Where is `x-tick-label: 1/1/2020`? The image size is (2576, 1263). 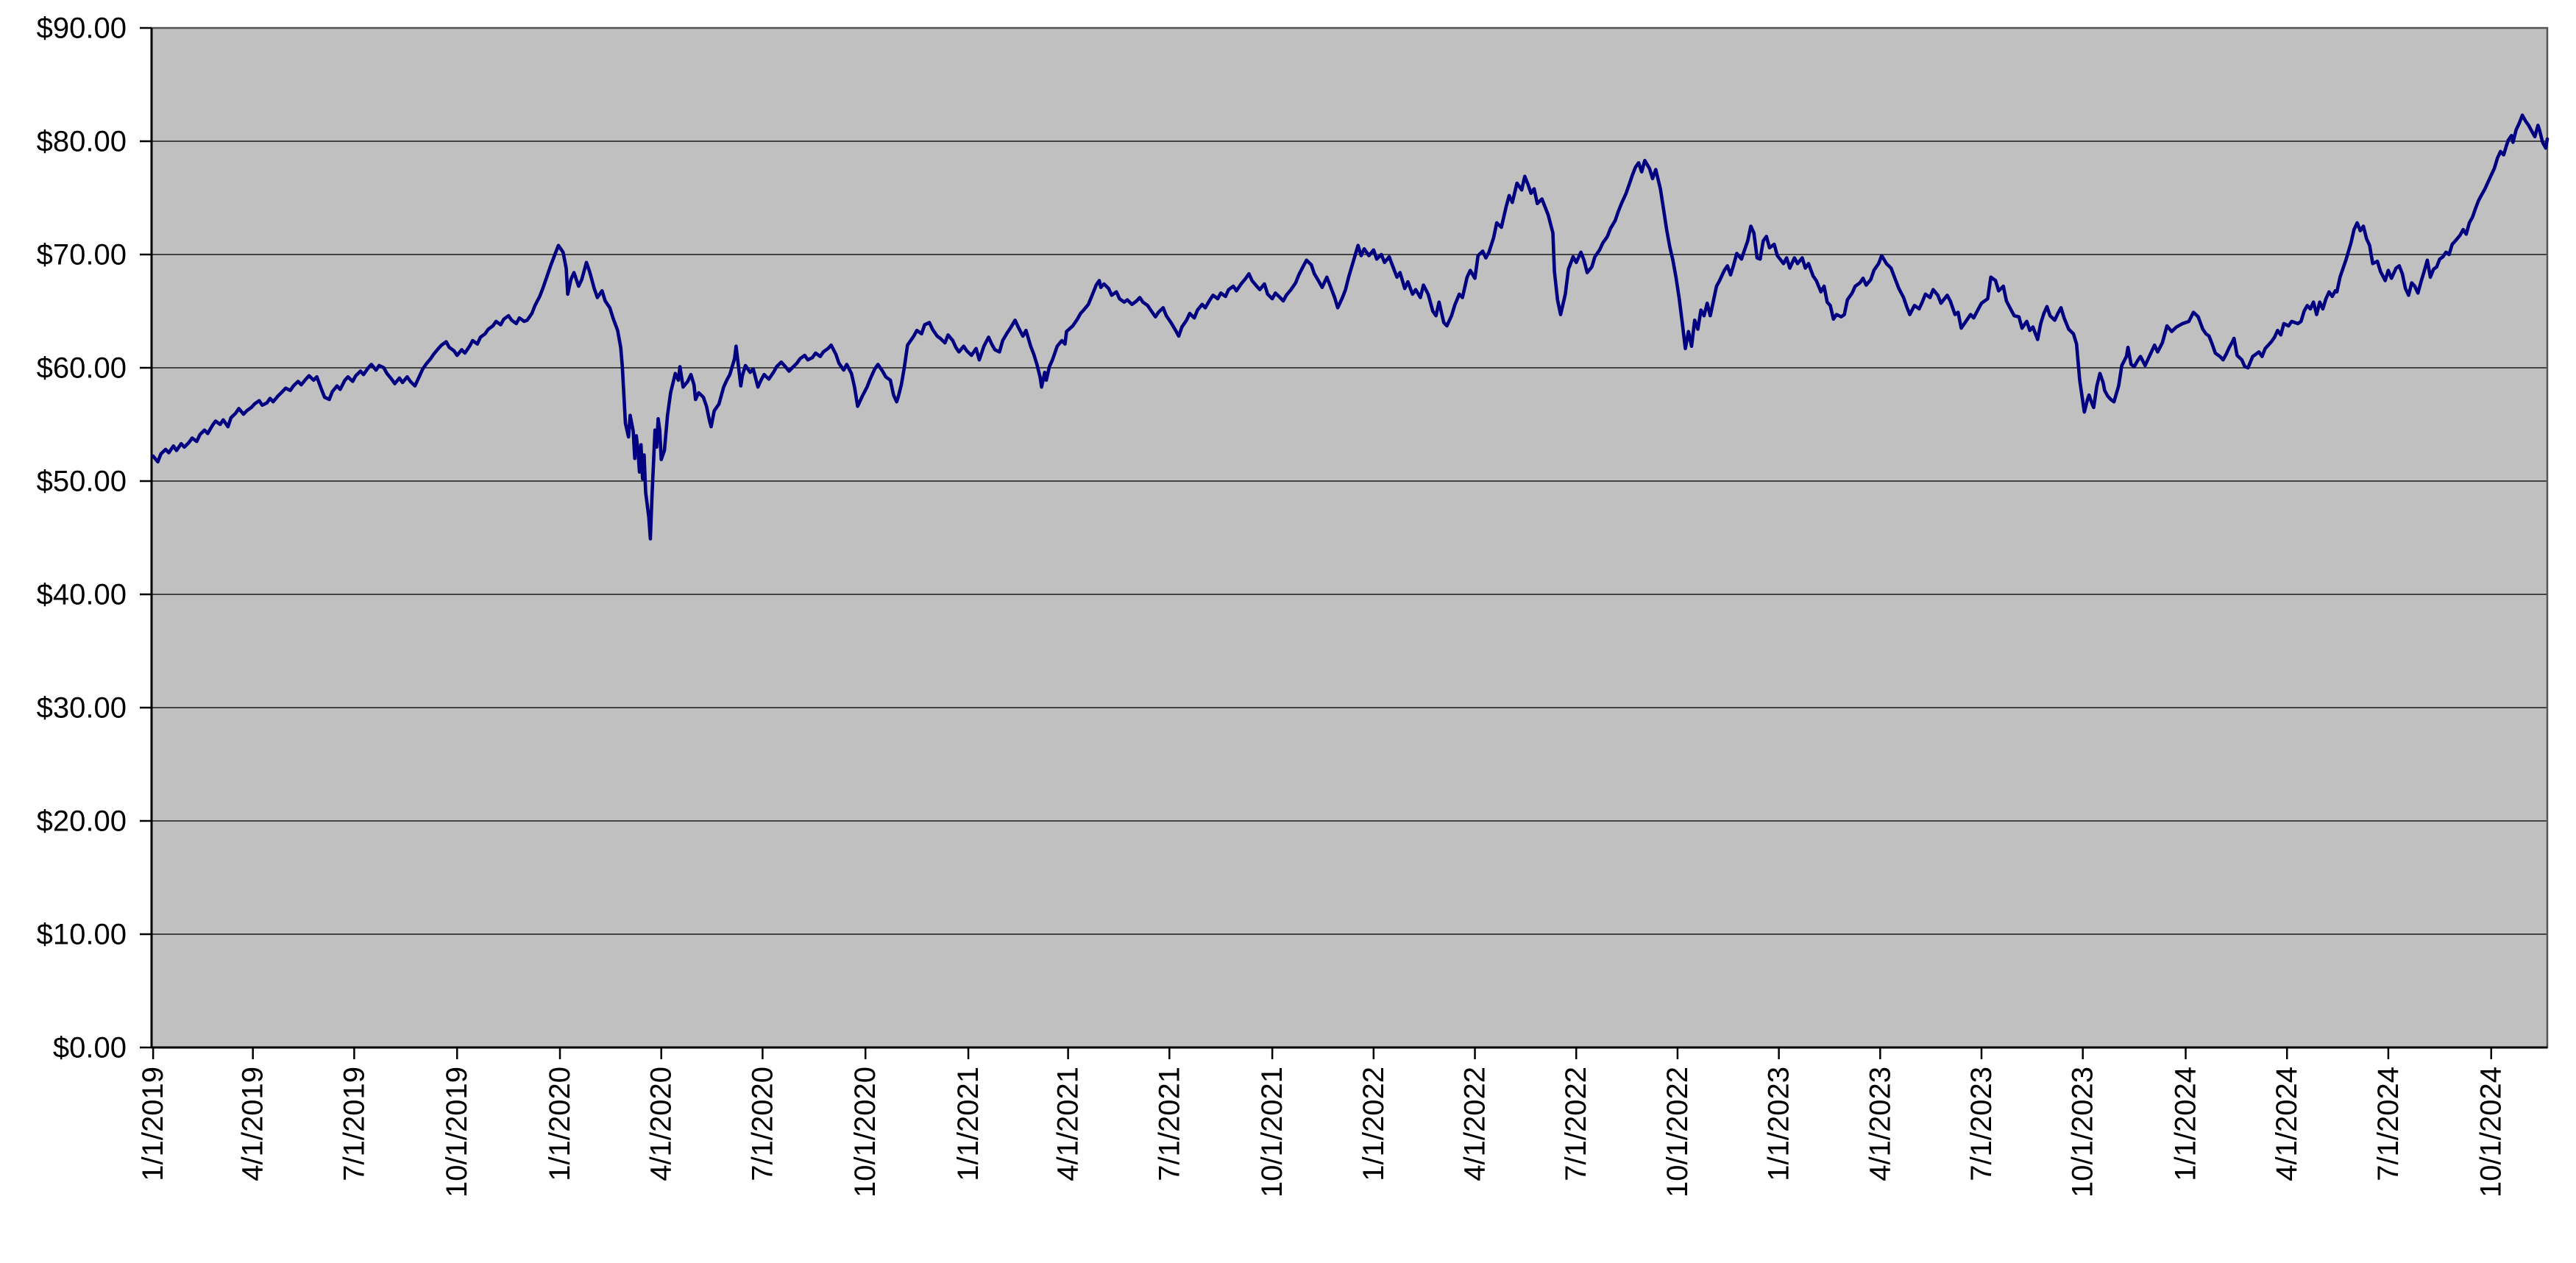
x-tick-label: 1/1/2020 is located at coordinates (560, 1124).